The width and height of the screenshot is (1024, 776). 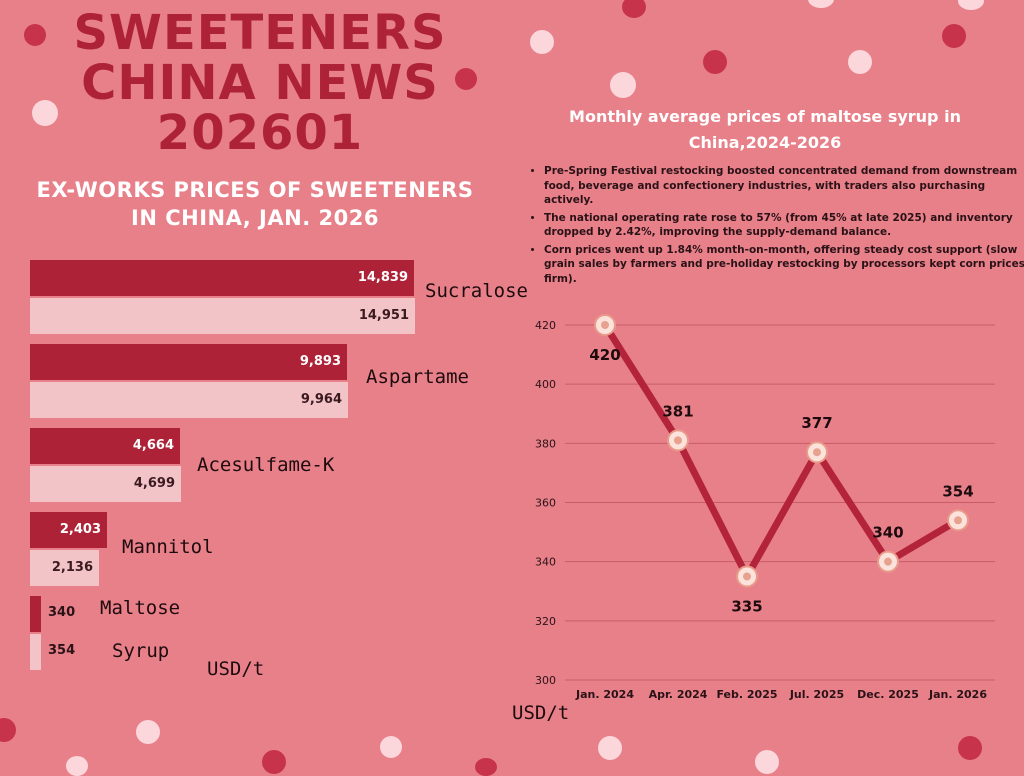 What do you see at coordinates (765, 142) in the screenshot?
I see `line-chart-title-line2: China,2024-2026` at bounding box center [765, 142].